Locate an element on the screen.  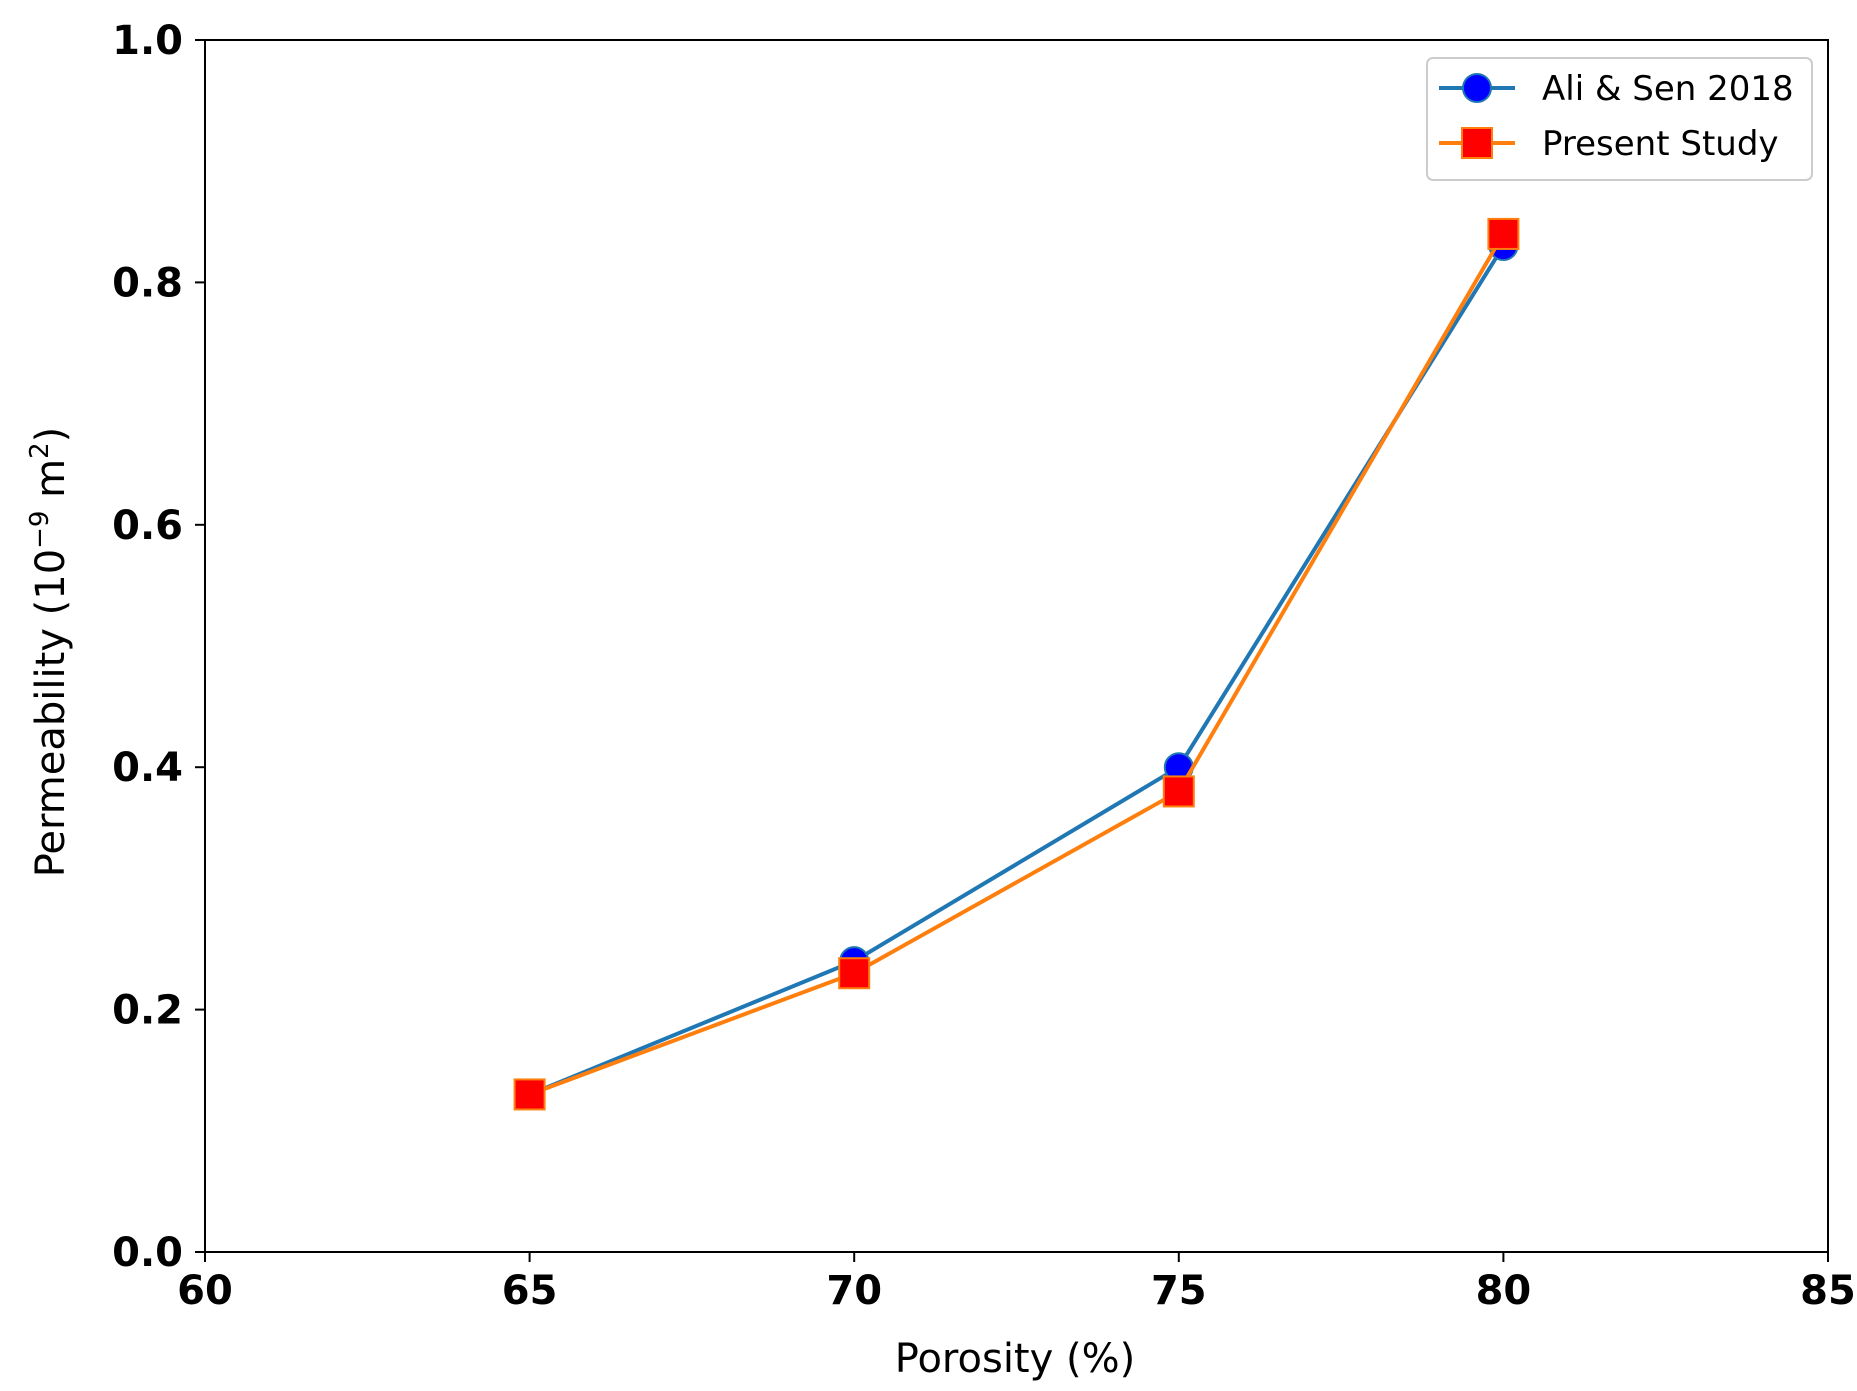
legend: Ali & Sen 2018 Present Study is located at coordinates (1619, 119).